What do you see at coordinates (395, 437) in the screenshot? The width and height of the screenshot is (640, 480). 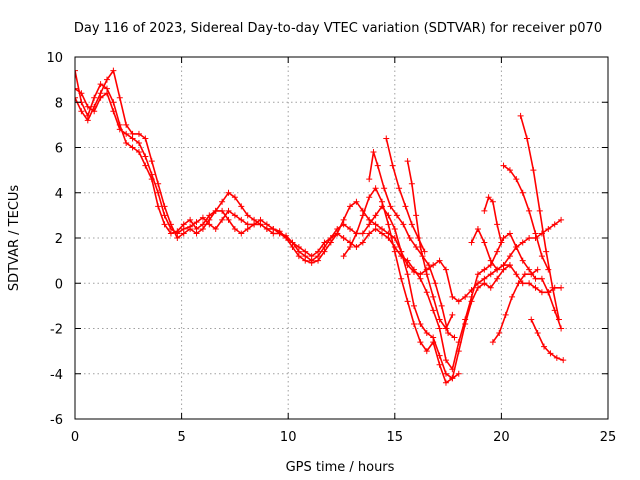 I see `x-tick-label: 15` at bounding box center [395, 437].